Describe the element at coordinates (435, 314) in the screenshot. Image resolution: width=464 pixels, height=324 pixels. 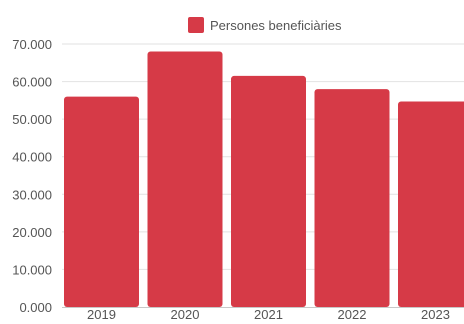
I see `x-tick-label: 2023` at that location.